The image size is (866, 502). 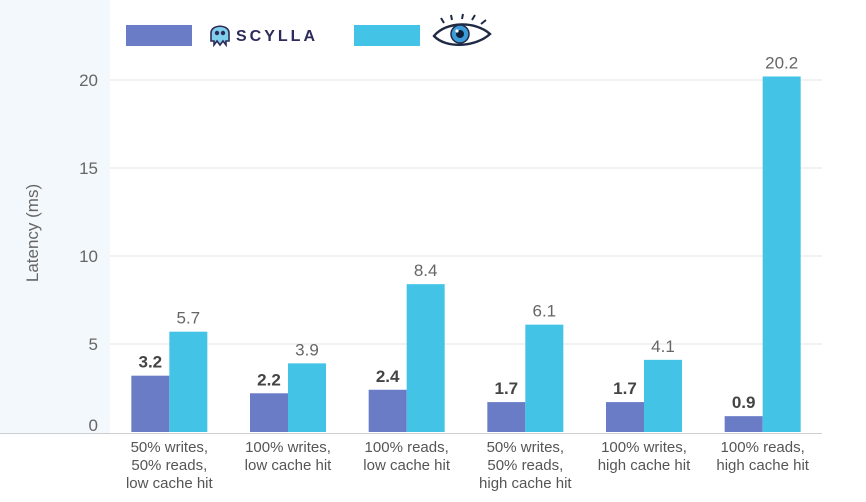 I want to click on cassandra-eye-icon, so click(x=462, y=29).